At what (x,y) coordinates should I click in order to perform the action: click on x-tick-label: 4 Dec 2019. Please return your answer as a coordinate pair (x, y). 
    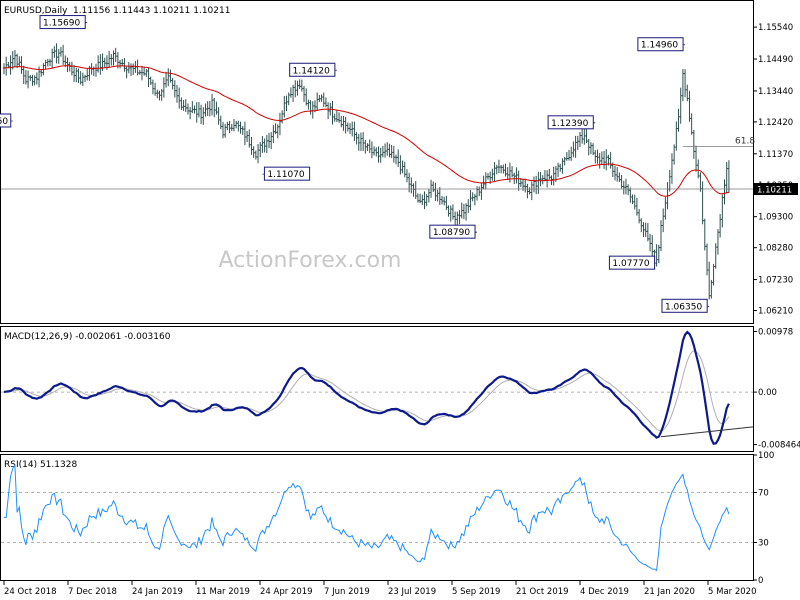
    Looking at the image, I should click on (604, 592).